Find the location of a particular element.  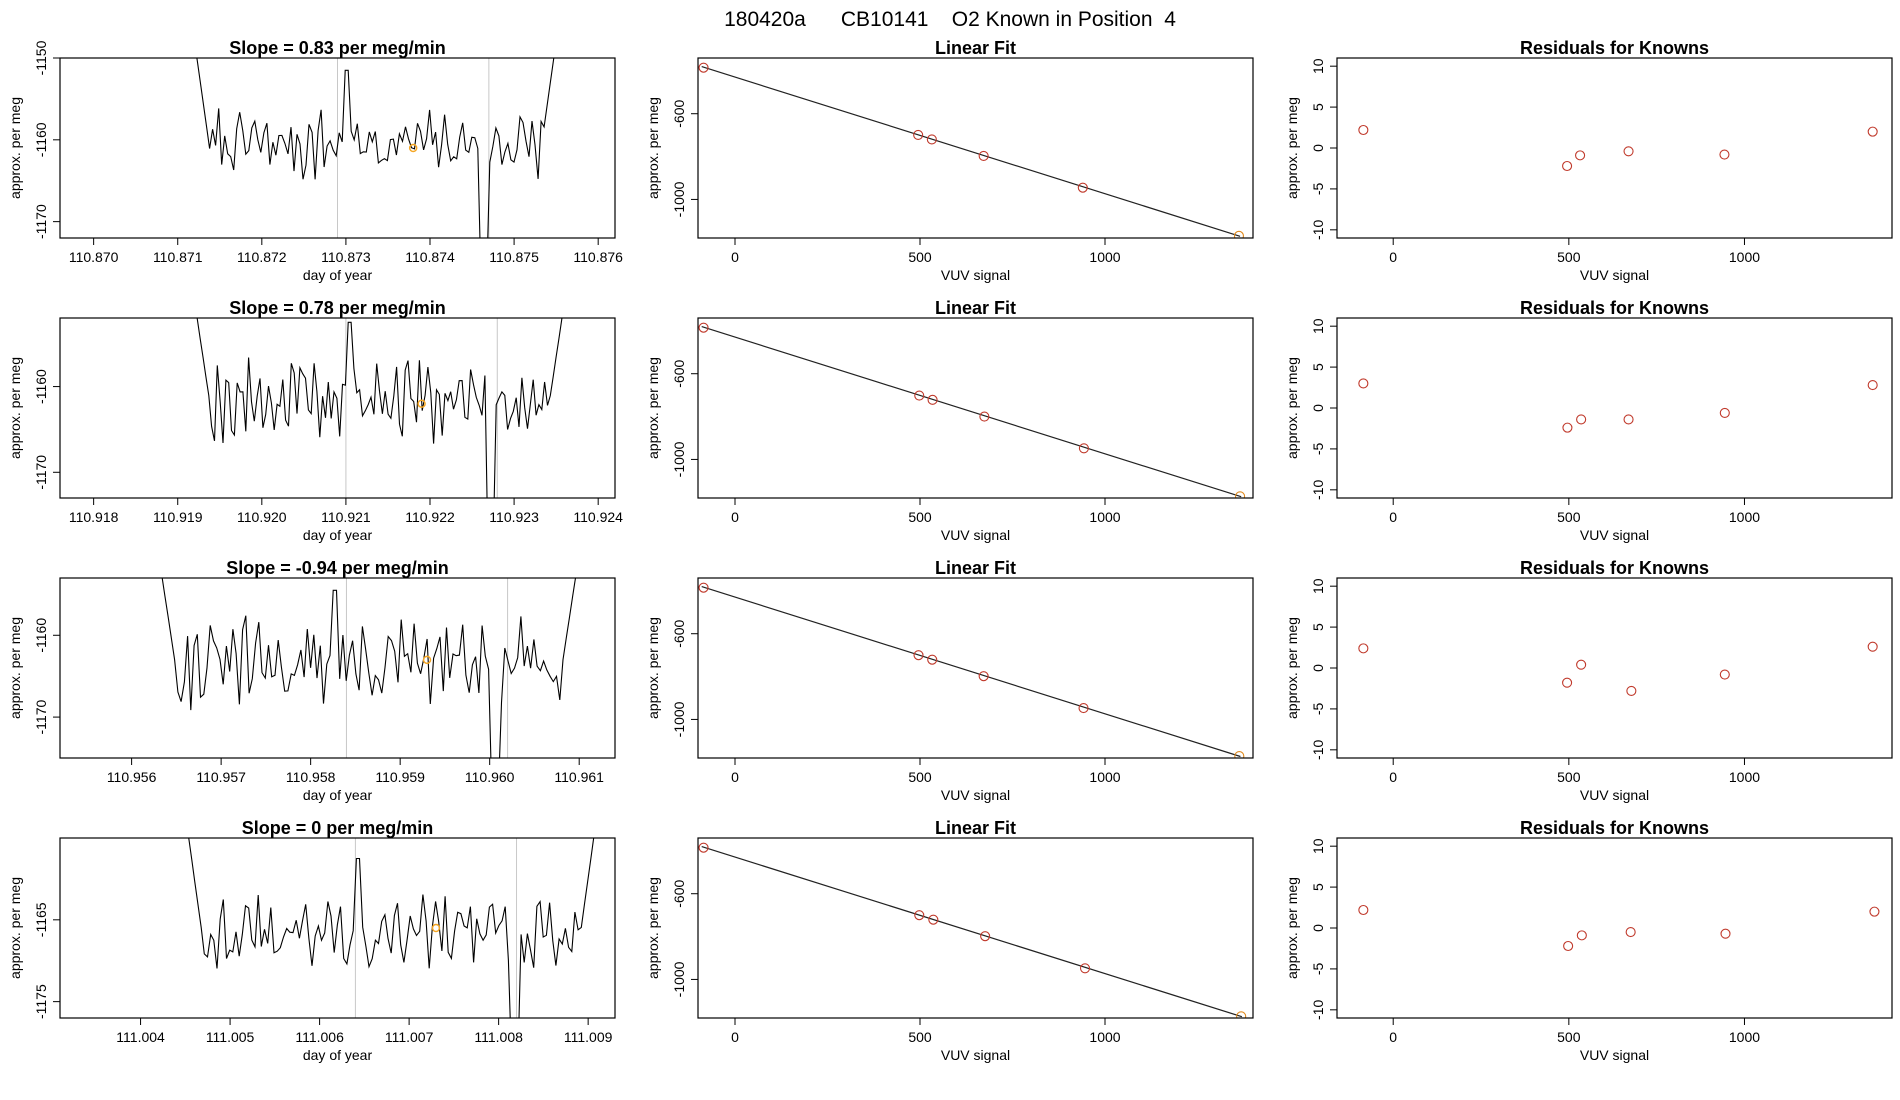

x-tick-label: 110.875 is located at coordinates (514, 257).